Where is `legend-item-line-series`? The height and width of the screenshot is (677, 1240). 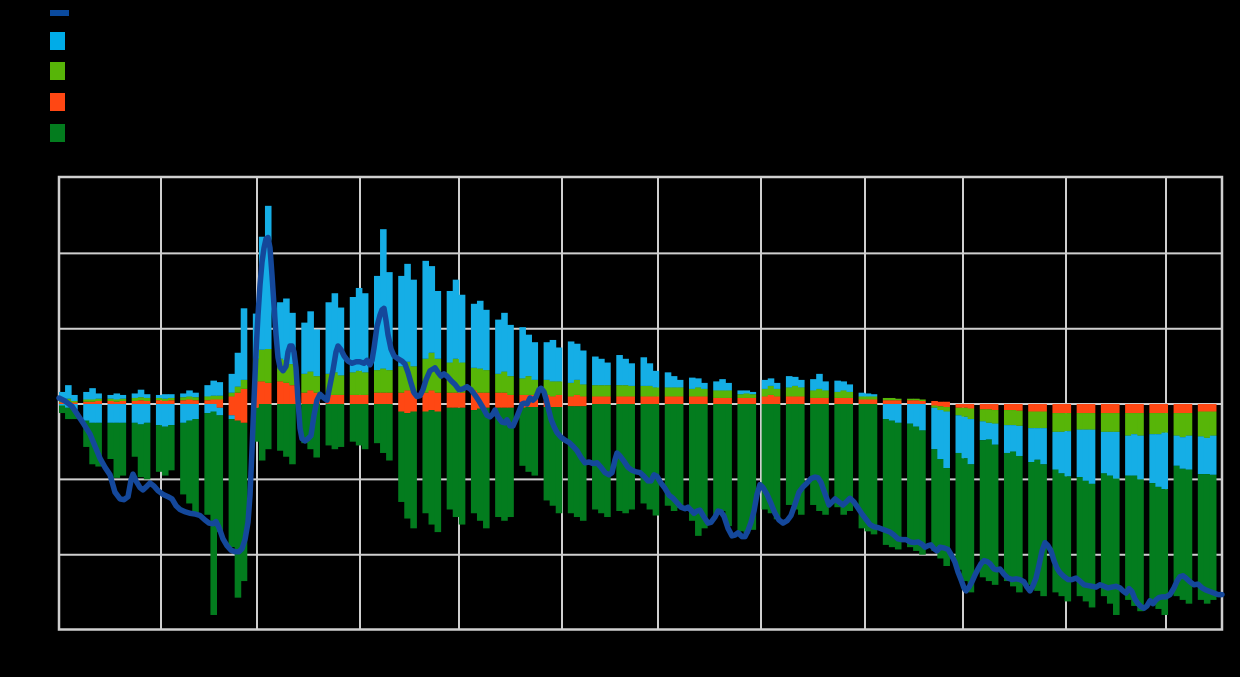 legend-item-line-series is located at coordinates (59, 13).